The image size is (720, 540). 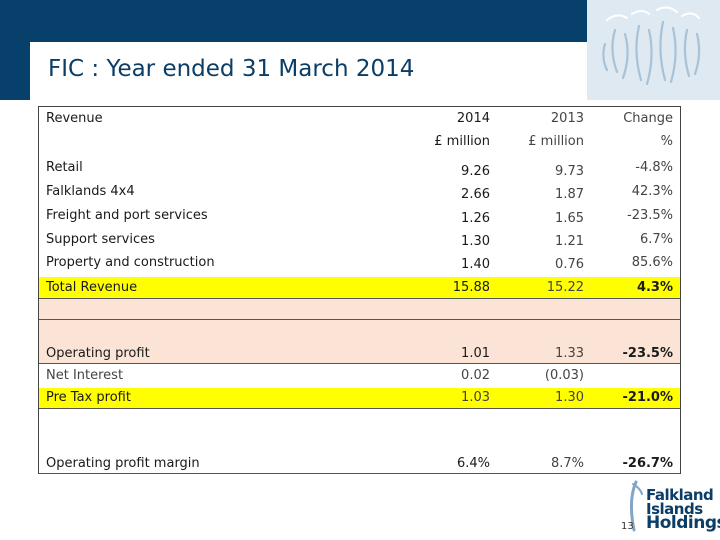 I want to click on section-label-revenue: Revenue, so click(x=74, y=118).